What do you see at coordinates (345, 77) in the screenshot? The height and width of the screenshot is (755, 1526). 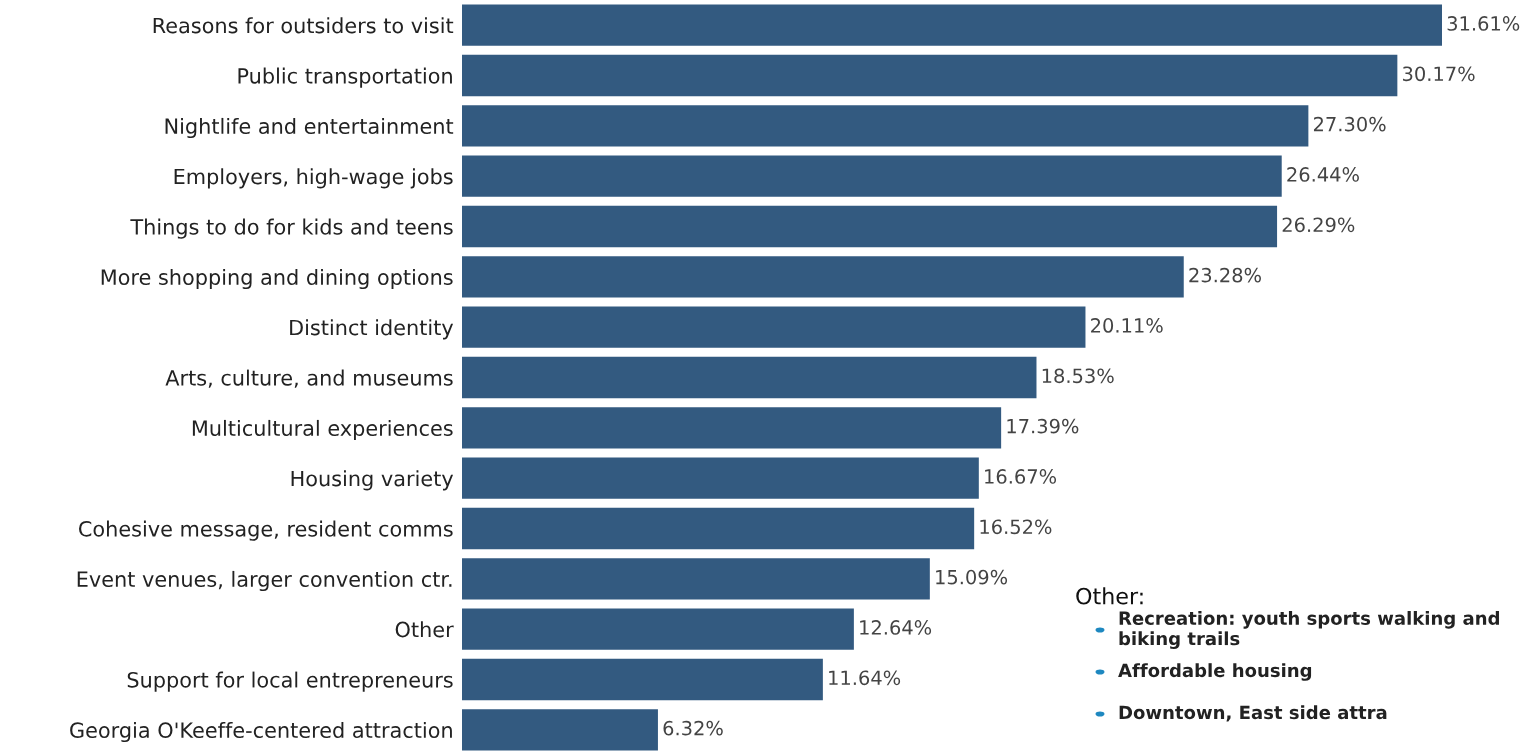 I see `y-tick-label: Public transportation` at bounding box center [345, 77].